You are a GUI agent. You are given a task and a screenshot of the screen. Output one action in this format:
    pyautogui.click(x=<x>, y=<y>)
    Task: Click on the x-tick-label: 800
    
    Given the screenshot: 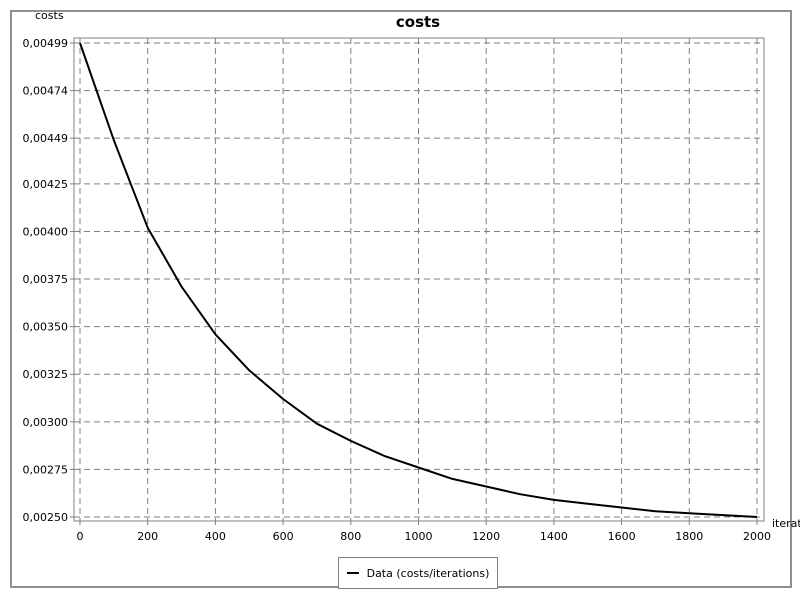 What is the action you would take?
    pyautogui.click(x=350, y=536)
    